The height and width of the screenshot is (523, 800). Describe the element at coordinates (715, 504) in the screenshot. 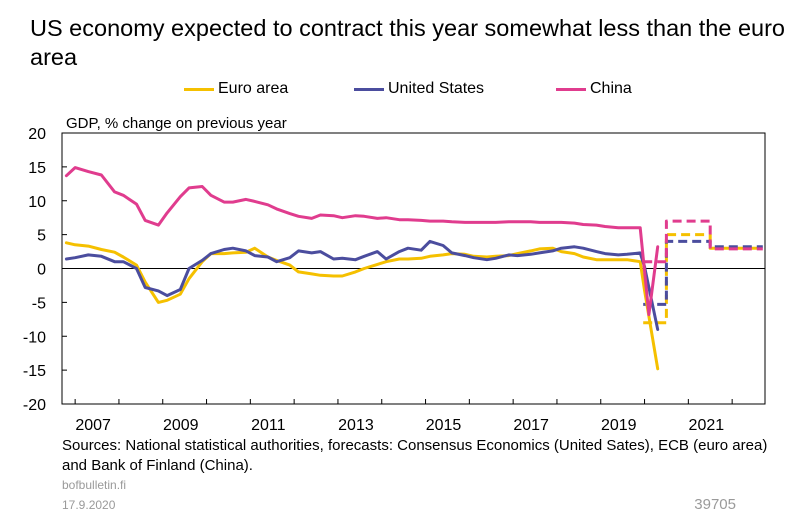

I see `chart-code: 39705` at that location.